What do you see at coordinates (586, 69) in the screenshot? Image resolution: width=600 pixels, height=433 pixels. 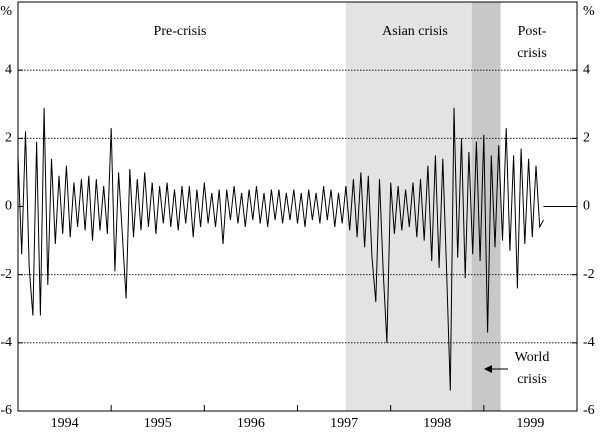 I see `y-tick-label-right: 4` at bounding box center [586, 69].